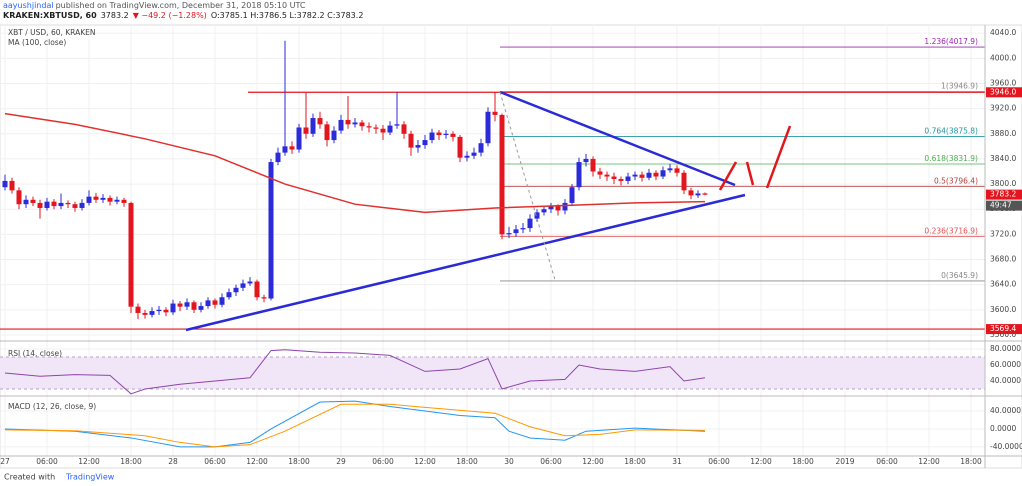  Describe the element at coordinates (28, 5) in the screenshot. I see `author: aayushjindal` at that location.